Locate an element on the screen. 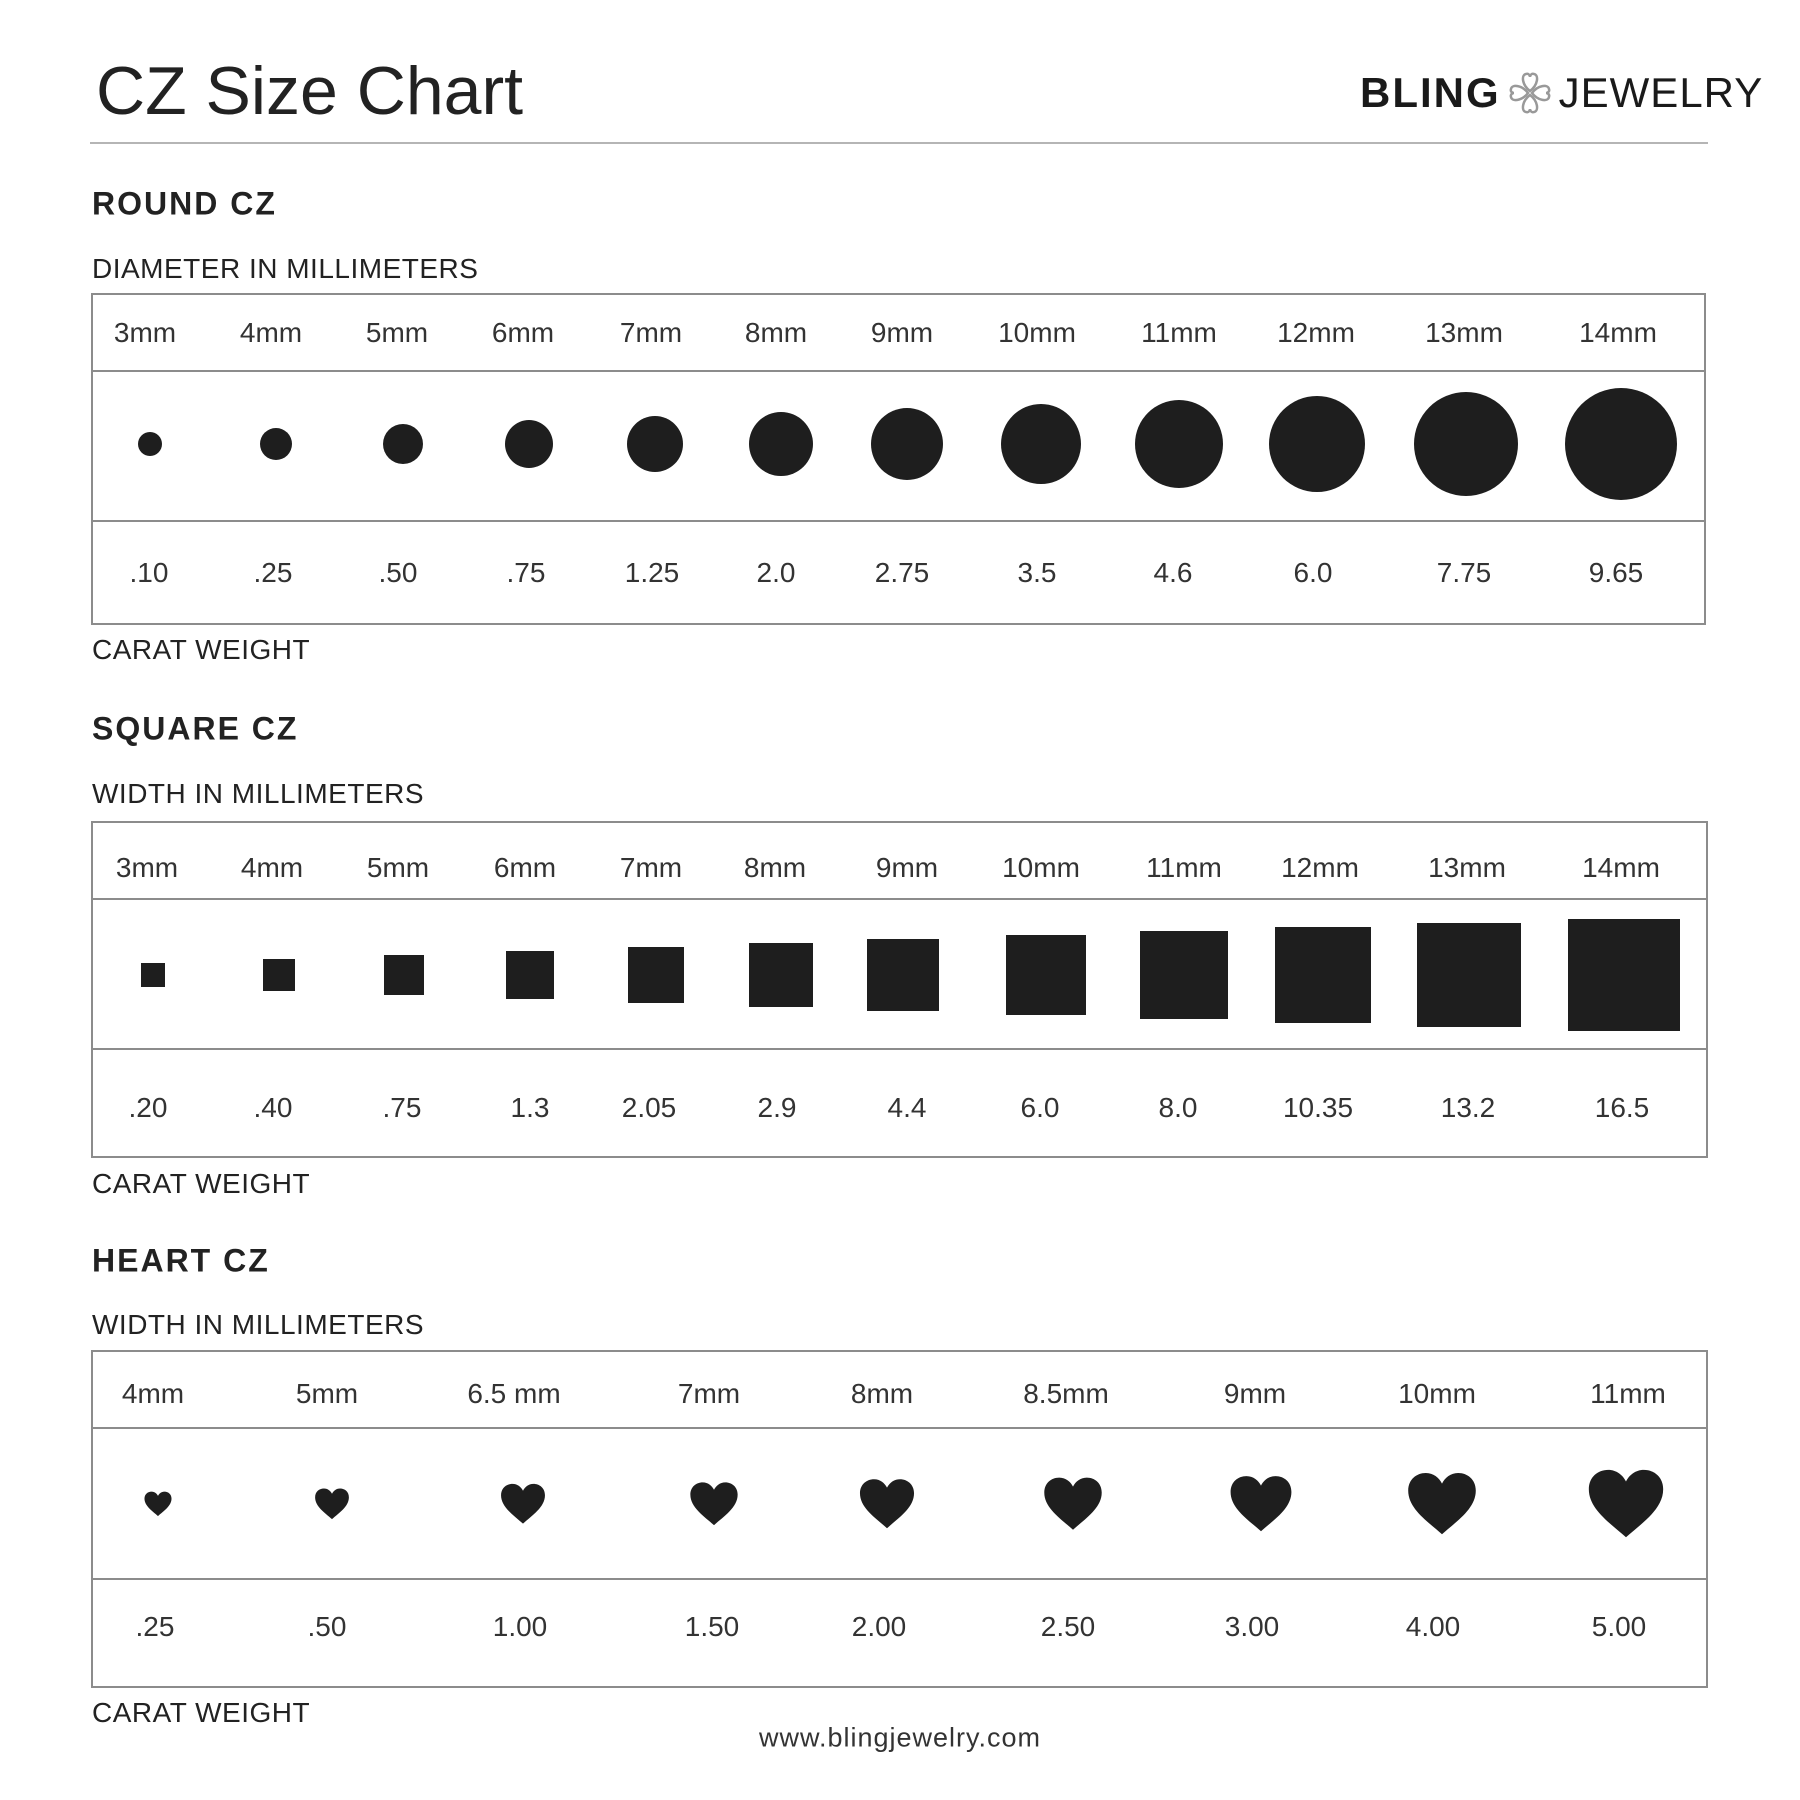  carat-weight-value: 16.5 is located at coordinates (1622, 1107).